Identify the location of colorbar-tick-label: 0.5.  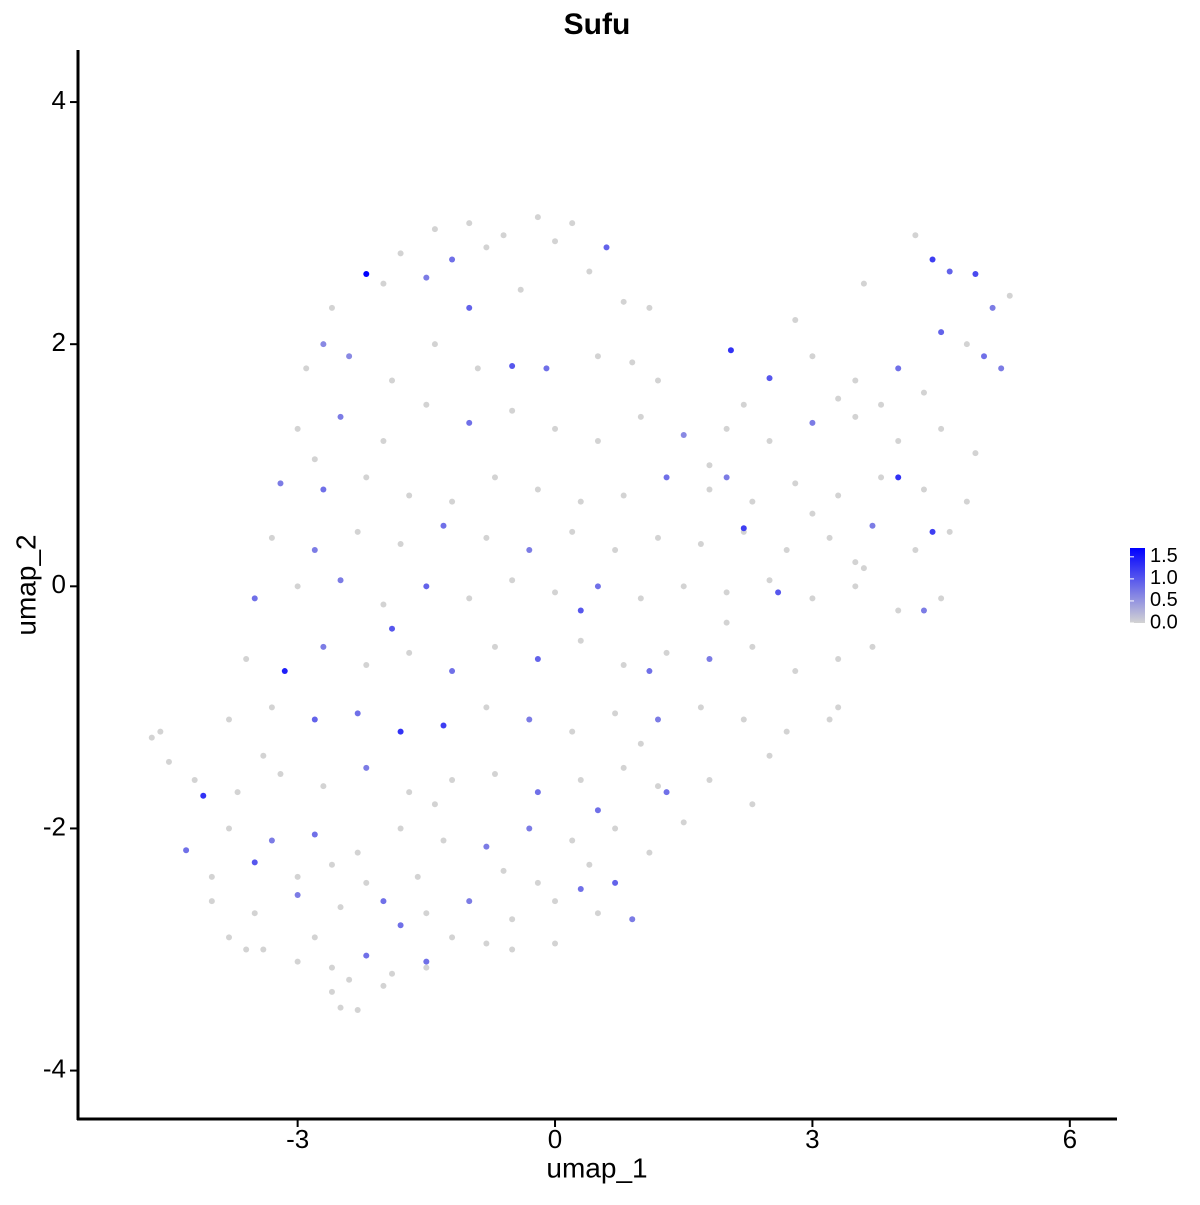
(1164, 600).